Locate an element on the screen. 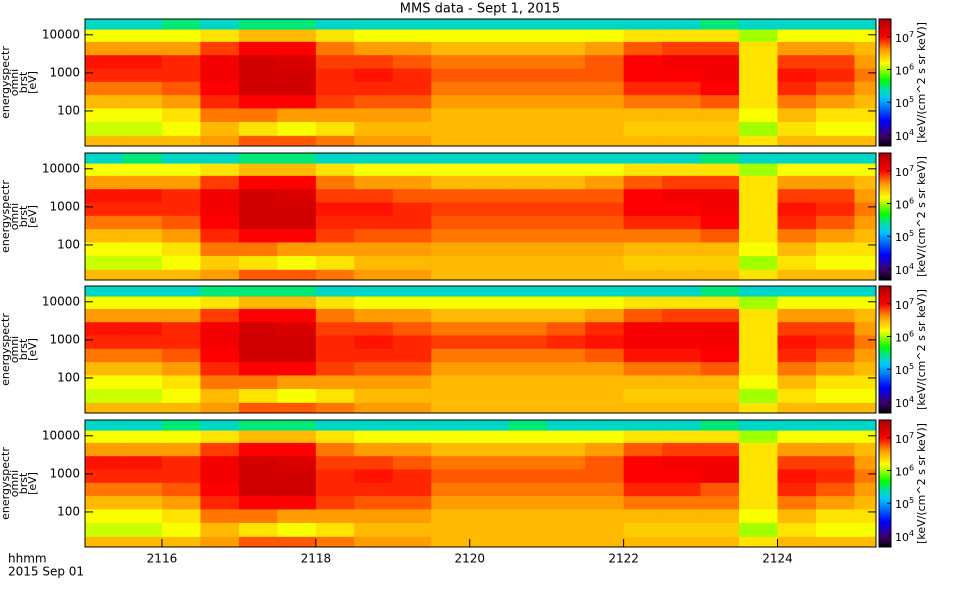  y-axis-label: energyspectr is located at coordinates (6, 349).